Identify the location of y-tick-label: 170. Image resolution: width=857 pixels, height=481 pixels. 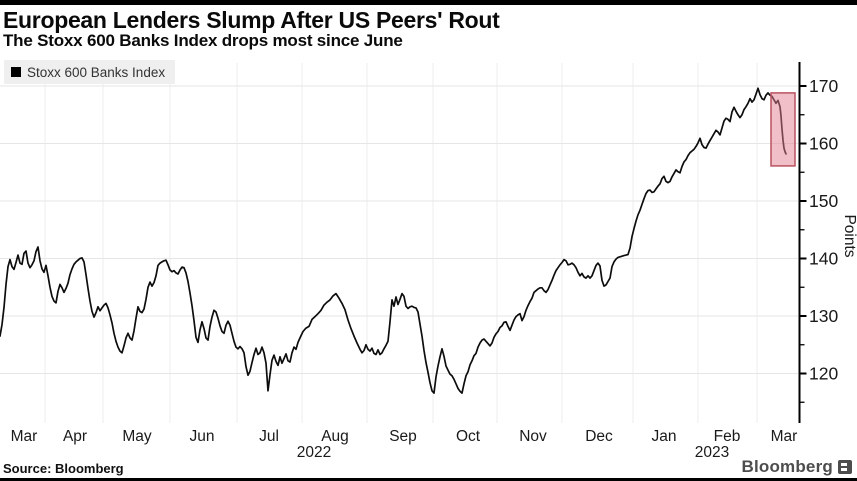
(823, 86).